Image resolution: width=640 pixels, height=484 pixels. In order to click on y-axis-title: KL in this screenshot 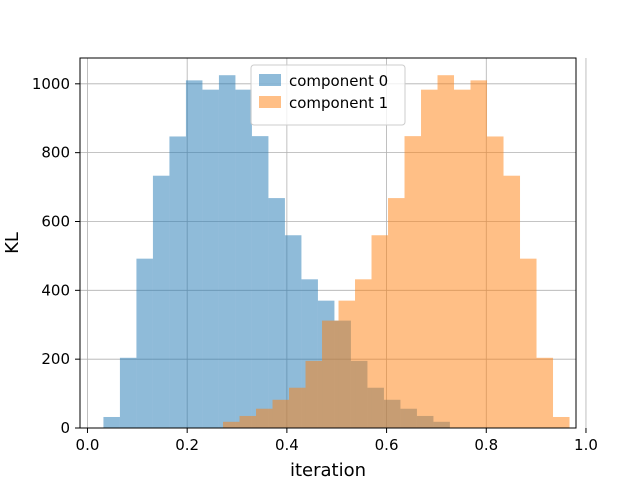, I will do `click(12, 243)`.